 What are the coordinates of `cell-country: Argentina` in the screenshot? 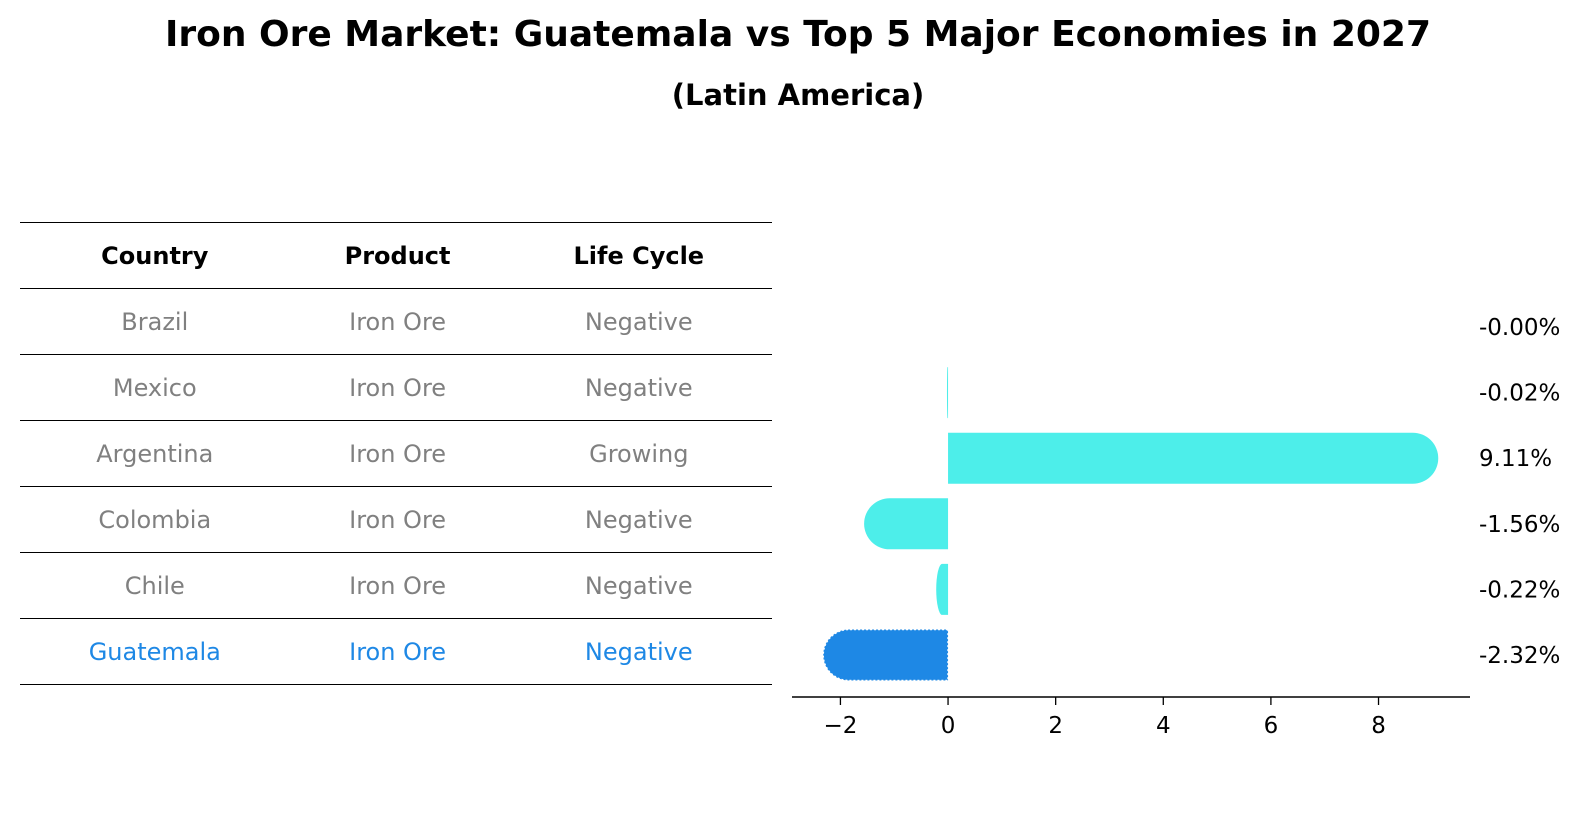 It's located at (155, 453).